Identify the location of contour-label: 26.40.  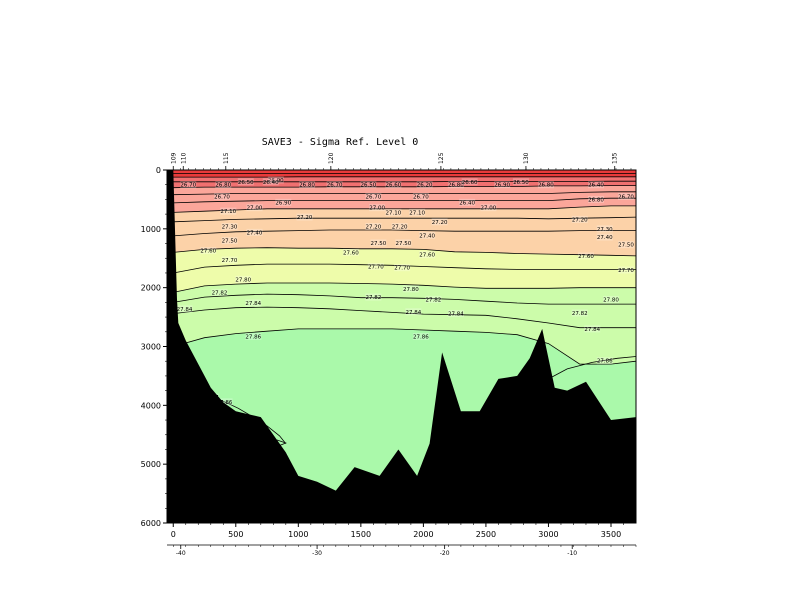
(271, 183).